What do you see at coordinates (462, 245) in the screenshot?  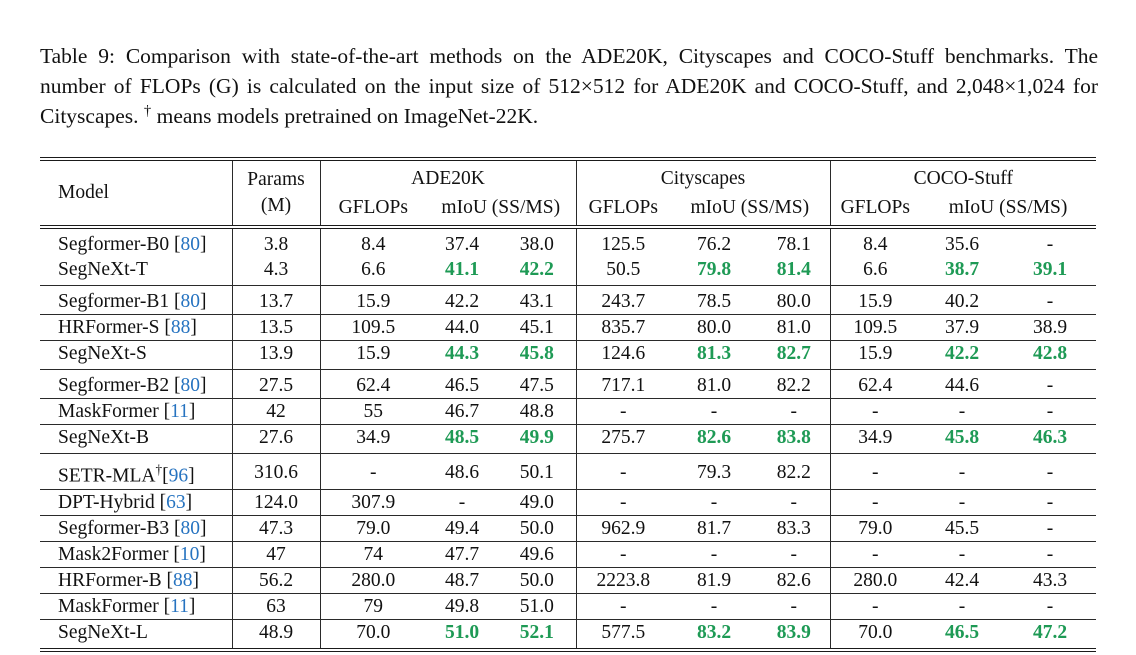 I see `value-cell: 37.4` at bounding box center [462, 245].